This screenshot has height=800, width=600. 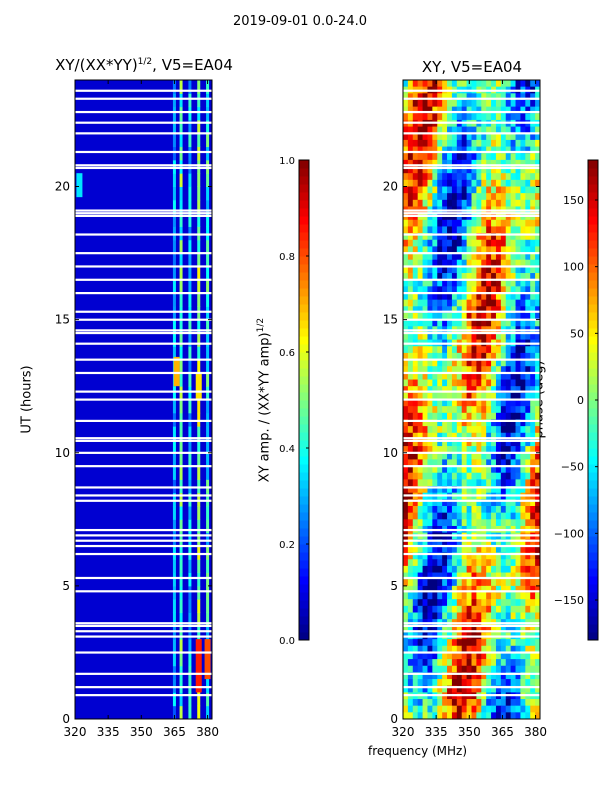 I want to click on phase-colorbar-tick-label: 150, so click(x=573, y=200).